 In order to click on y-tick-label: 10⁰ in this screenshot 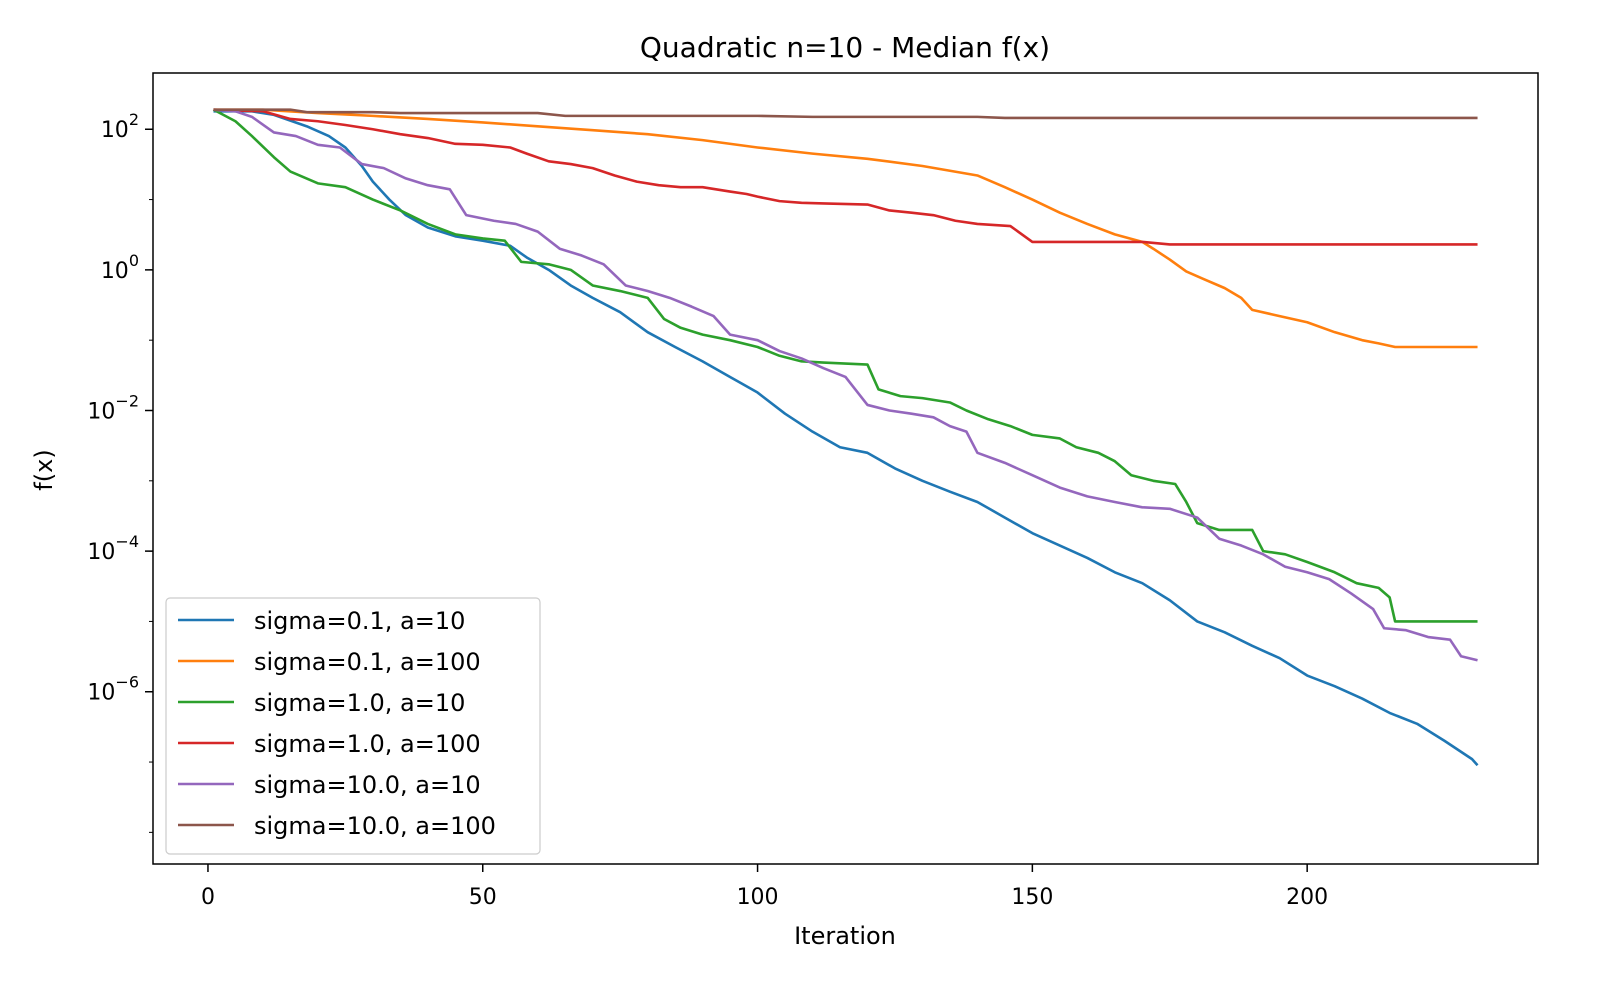, I will do `click(120, 267)`.